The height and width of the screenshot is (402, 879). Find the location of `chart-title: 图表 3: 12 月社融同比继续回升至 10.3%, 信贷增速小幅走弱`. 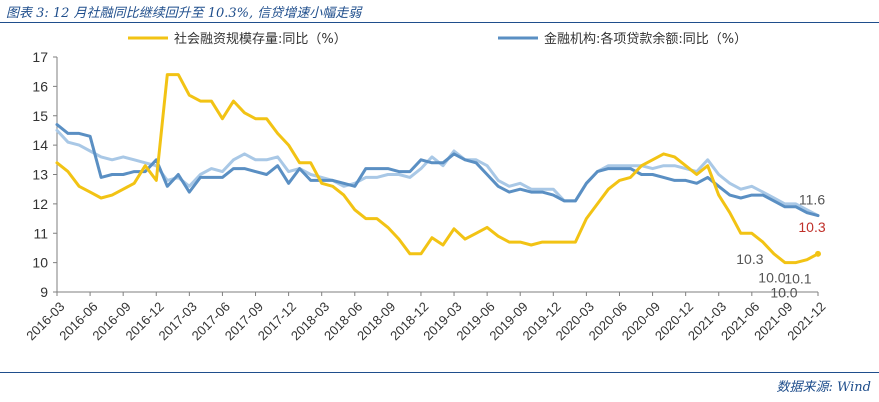

chart-title: 图表 3: 12 月社融同比继续回升至 10.3%, 信贷增速小幅走弱 is located at coordinates (184, 13).